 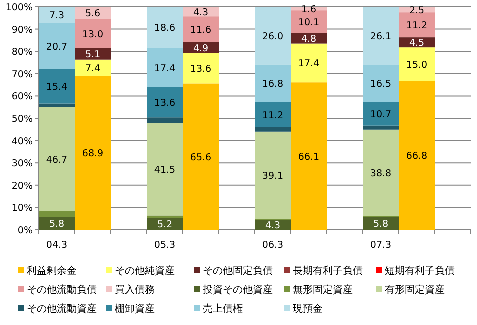 What do you see at coordinates (415, 290) in the screenshot?
I see `legend-label: 有形固定資産` at bounding box center [415, 290].